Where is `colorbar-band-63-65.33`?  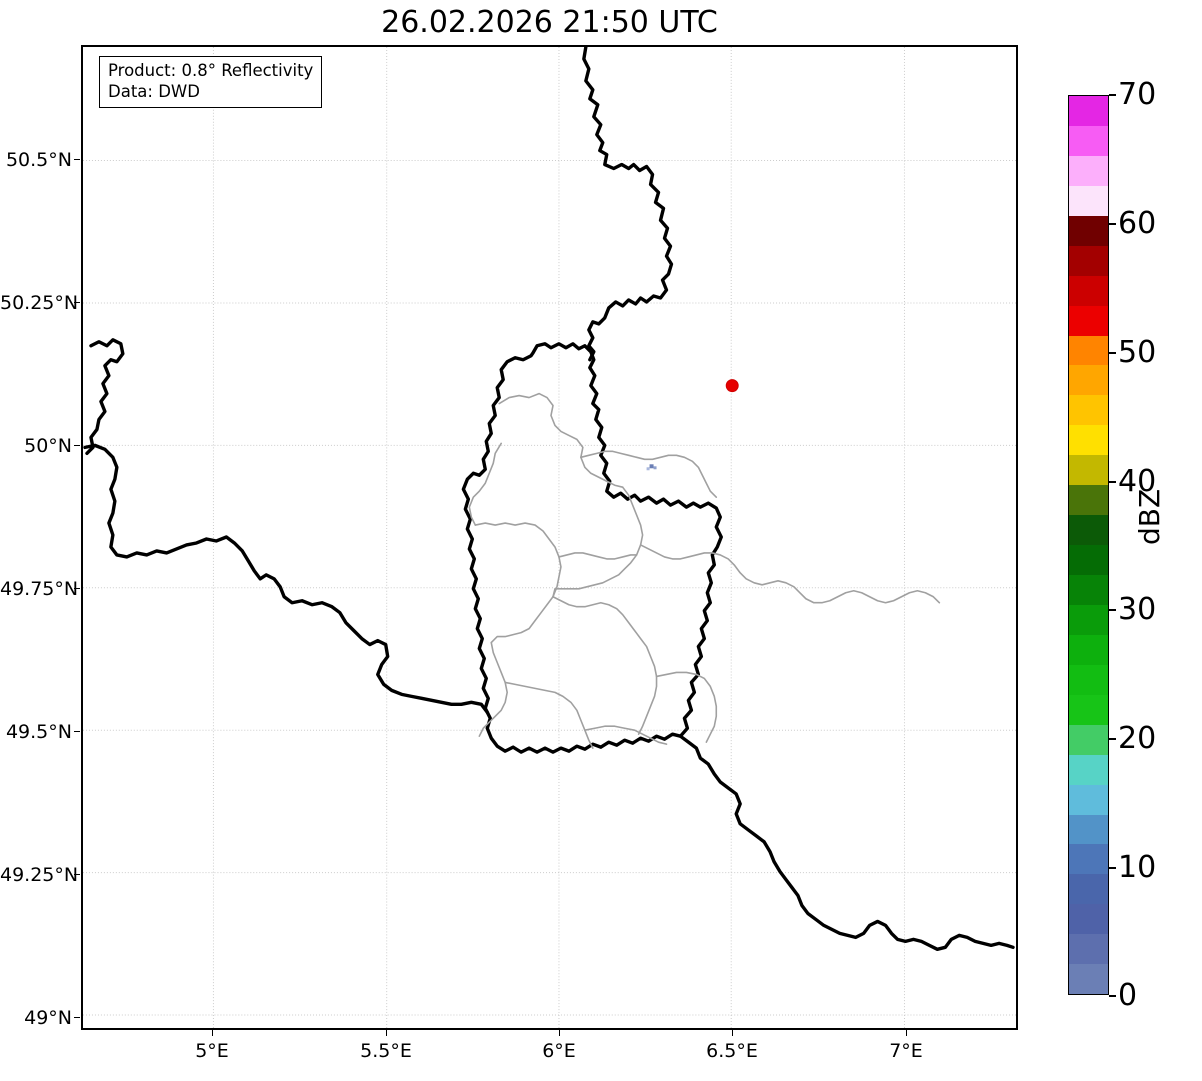
colorbar-band-63-65.33 is located at coordinates (1088, 170).